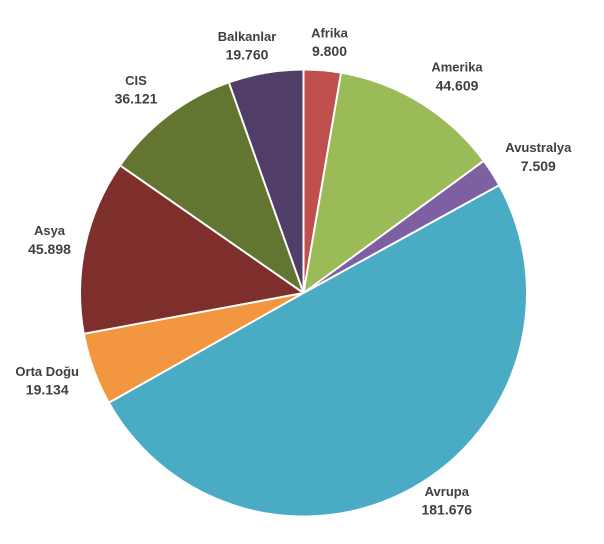 This screenshot has width=604, height=544. Describe the element at coordinates (136, 80) in the screenshot. I see `svg-text: CIS` at that location.